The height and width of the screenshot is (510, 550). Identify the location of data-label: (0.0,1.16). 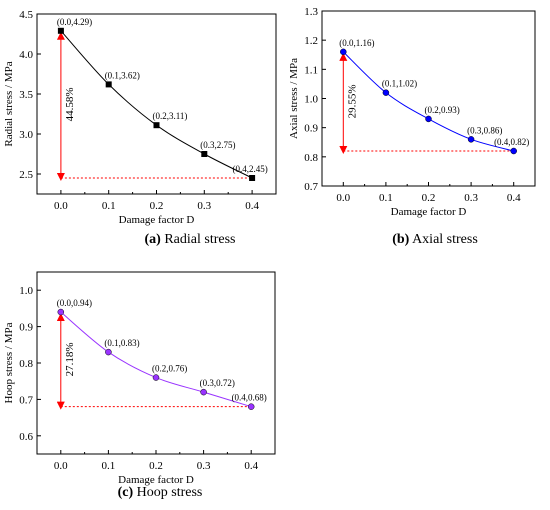
(356, 43).